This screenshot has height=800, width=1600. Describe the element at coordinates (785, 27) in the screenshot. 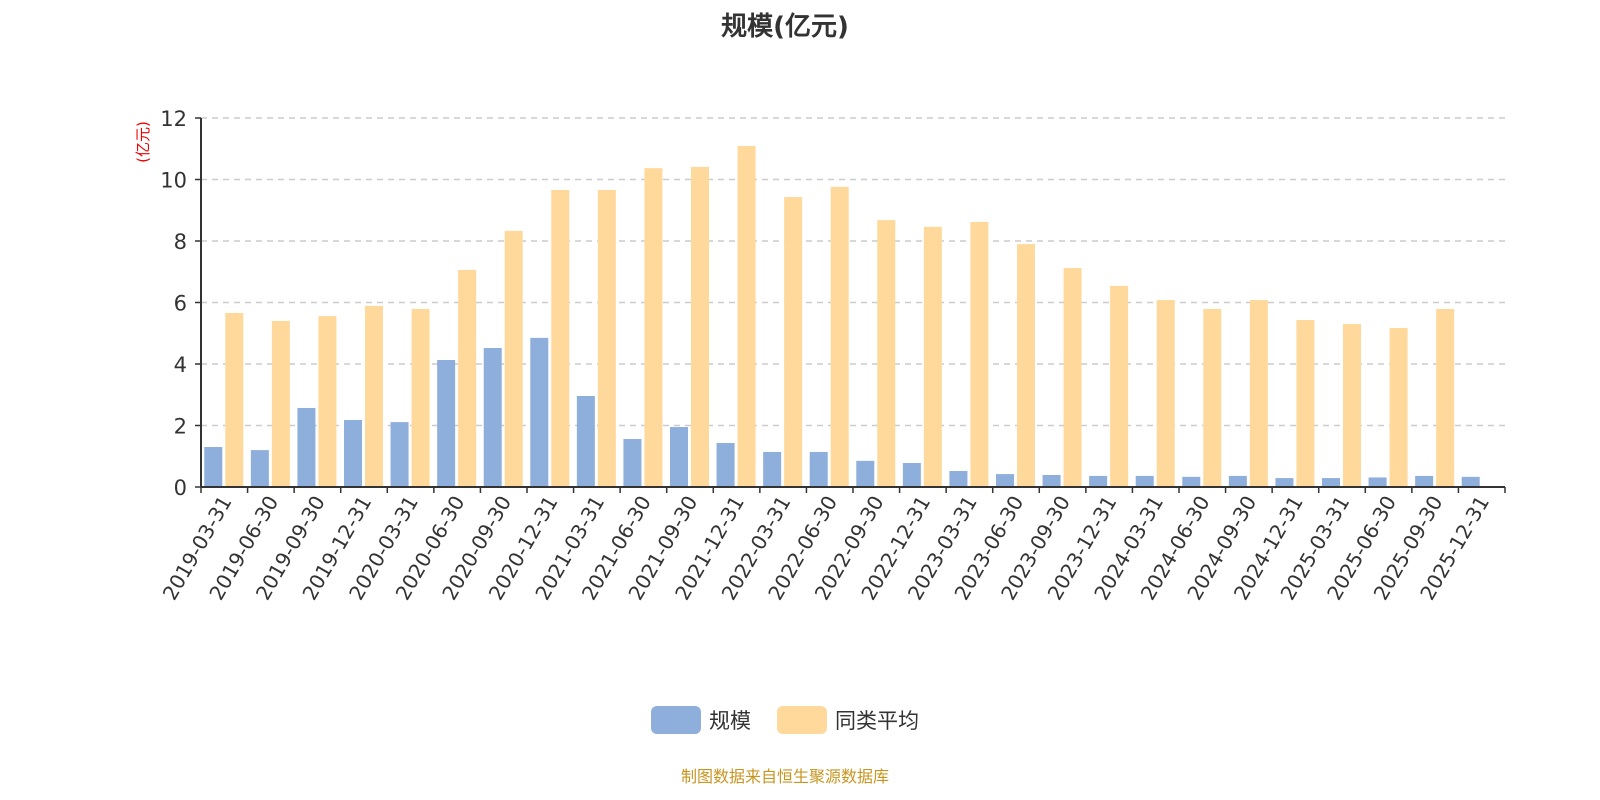

I see `chart-title: 规模(亿元)` at that location.